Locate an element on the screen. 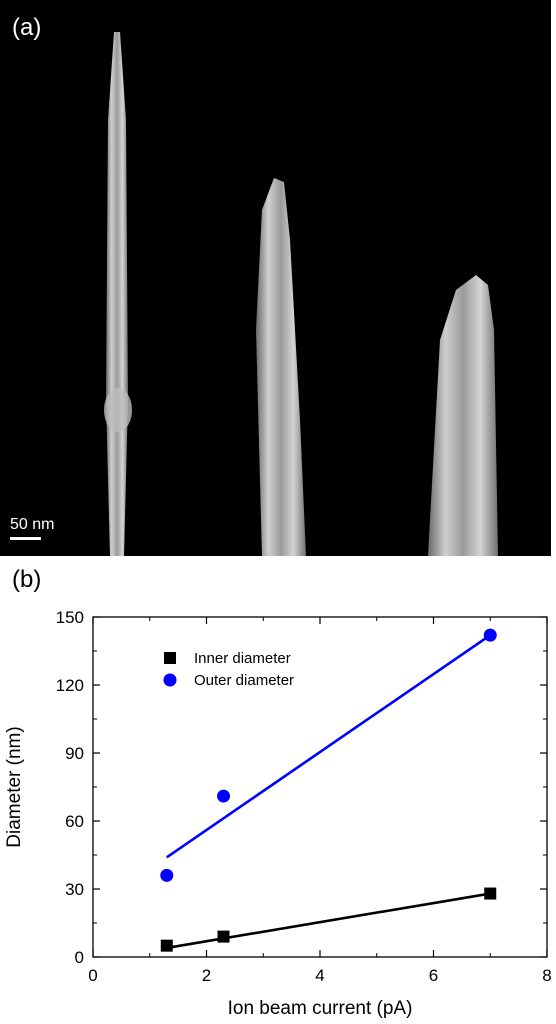 Image resolution: width=556 pixels, height=1024 pixels. x-tick-label: 0 is located at coordinates (92, 975).